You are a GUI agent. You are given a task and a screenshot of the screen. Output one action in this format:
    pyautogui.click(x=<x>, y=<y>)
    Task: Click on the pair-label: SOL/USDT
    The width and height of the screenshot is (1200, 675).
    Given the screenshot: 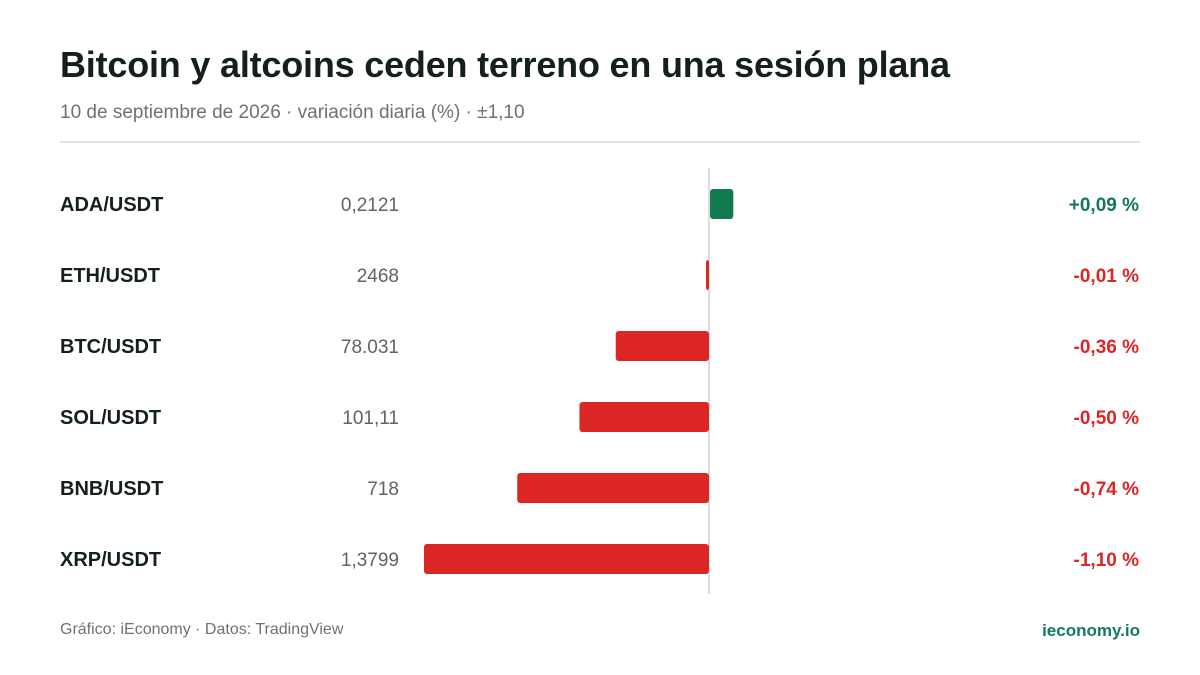 What is the action you would take?
    pyautogui.click(x=110, y=418)
    